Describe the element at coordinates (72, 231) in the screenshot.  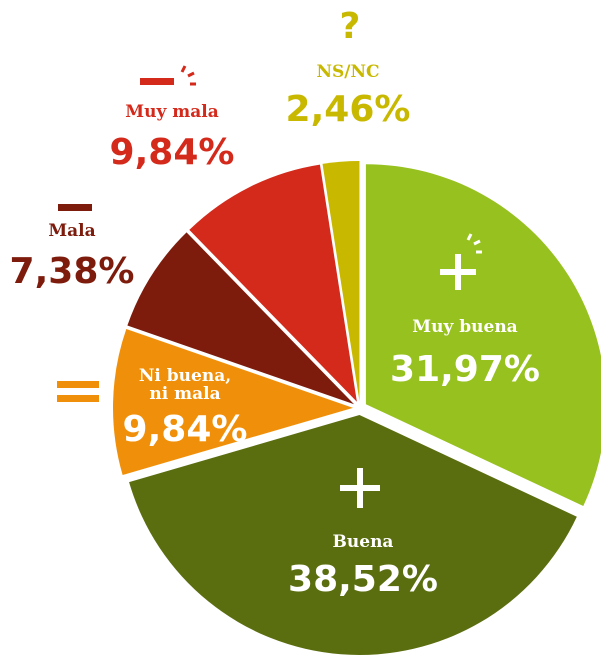
I see `slice-name: Mala` at that location.